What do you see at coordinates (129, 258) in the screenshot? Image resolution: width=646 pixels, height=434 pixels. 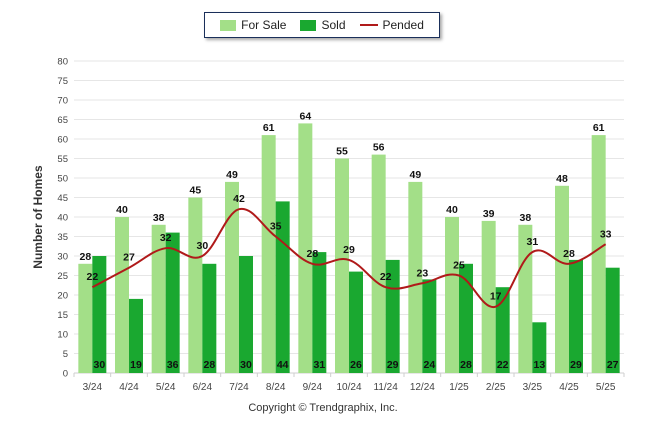 I see `pended-value-label: 27` at bounding box center [129, 258].